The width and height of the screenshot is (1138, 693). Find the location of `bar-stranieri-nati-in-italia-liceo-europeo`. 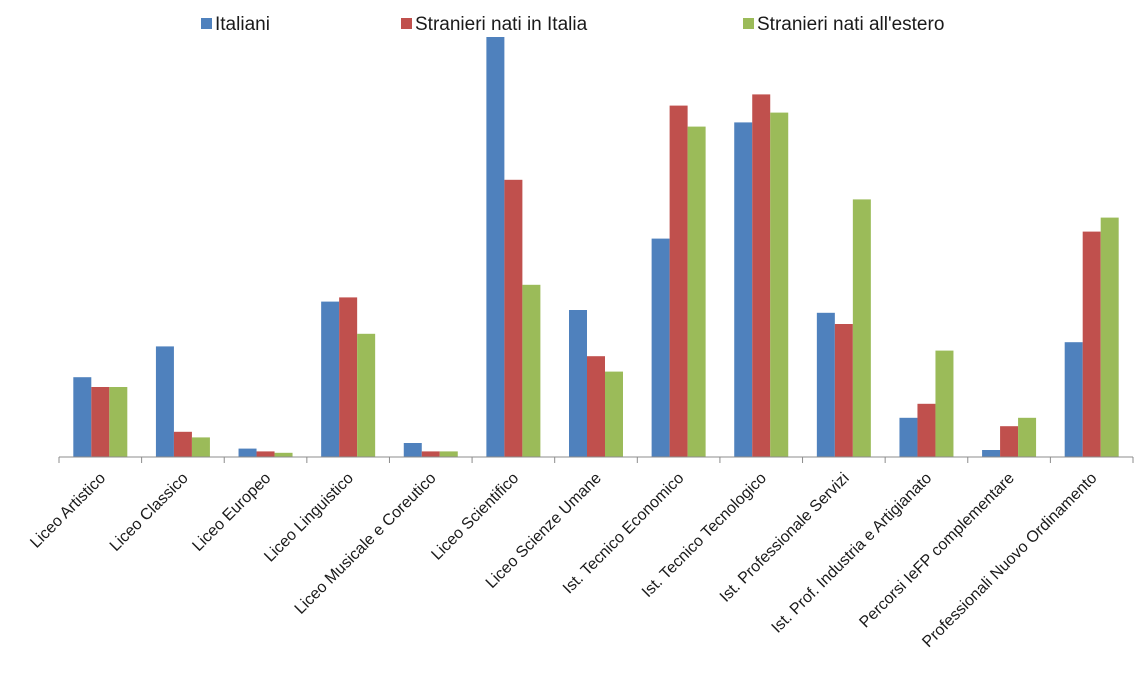

bar-stranieri-nati-in-italia-liceo-europeo is located at coordinates (265, 454).